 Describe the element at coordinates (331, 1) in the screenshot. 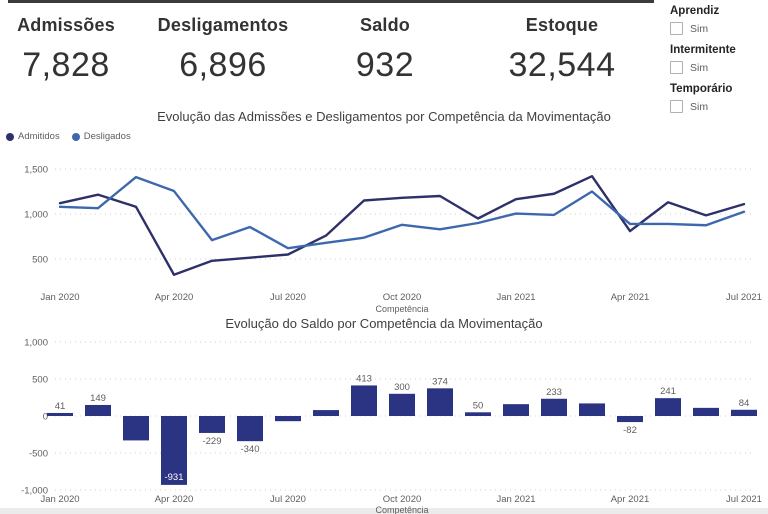

I see `top-border` at that location.